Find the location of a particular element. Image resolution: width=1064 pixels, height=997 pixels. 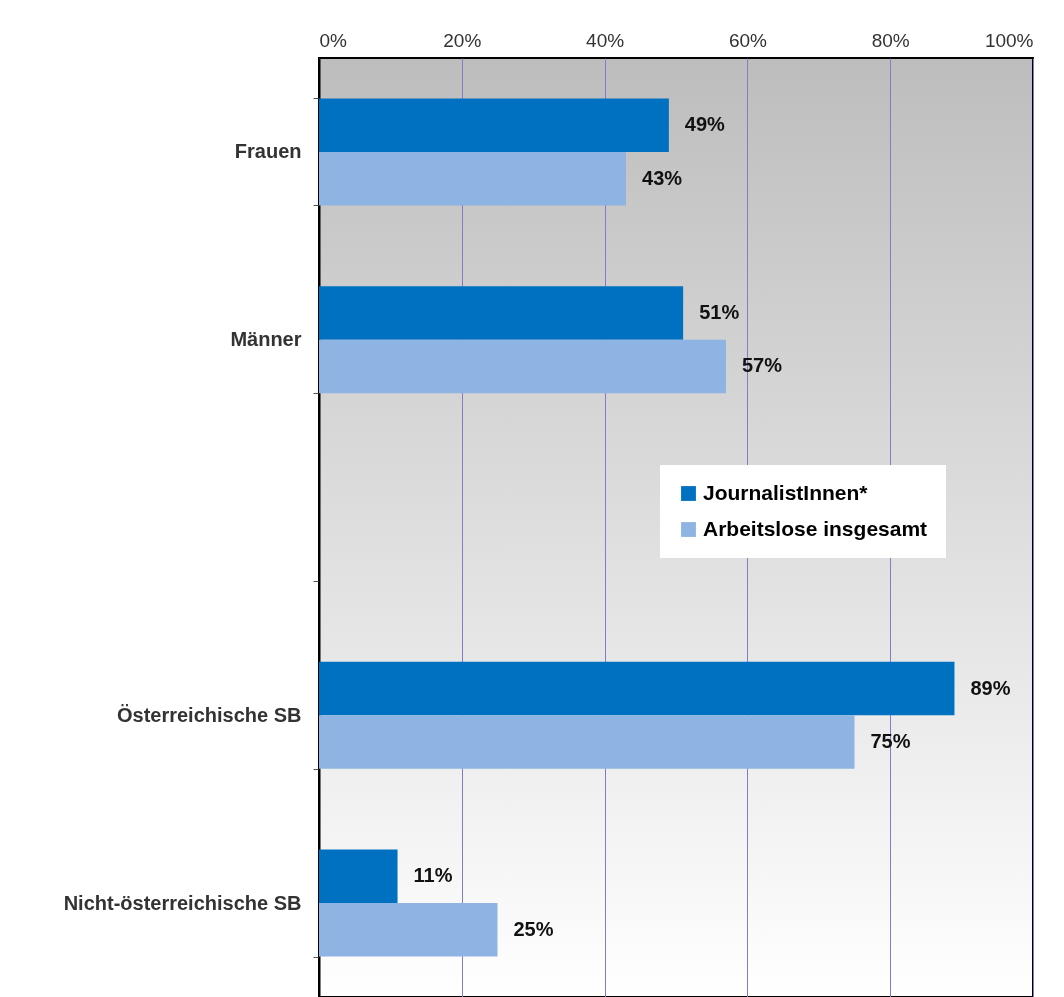

data-label: 57% is located at coordinates (762, 365).